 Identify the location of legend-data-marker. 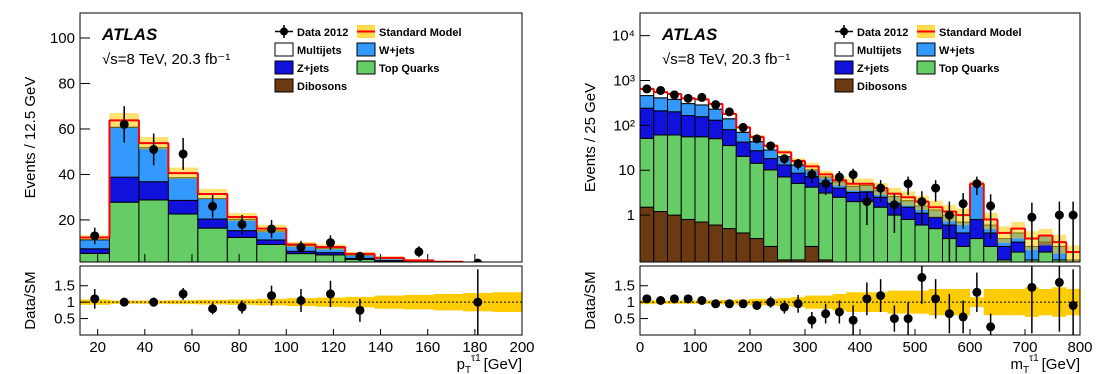
(844, 31).